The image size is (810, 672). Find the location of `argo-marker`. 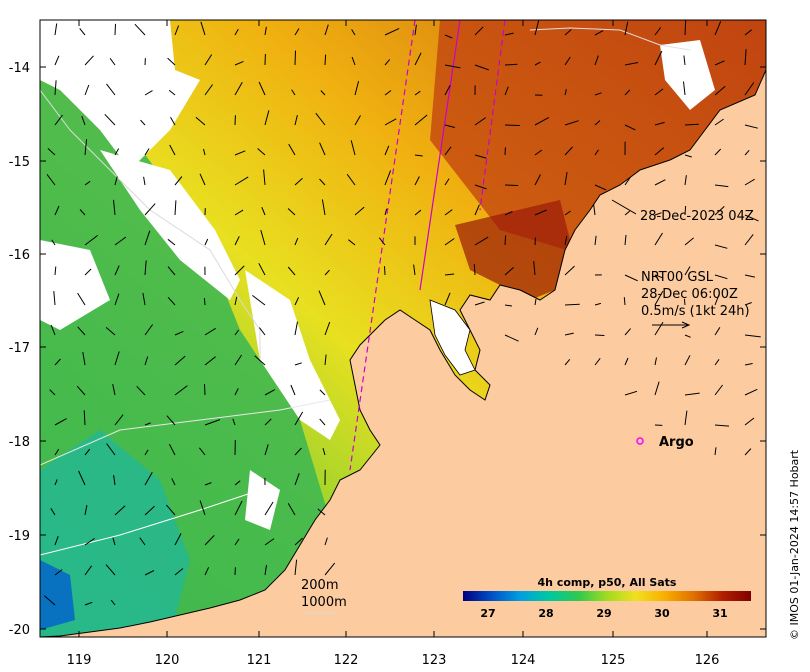

argo-marker is located at coordinates (640, 441).